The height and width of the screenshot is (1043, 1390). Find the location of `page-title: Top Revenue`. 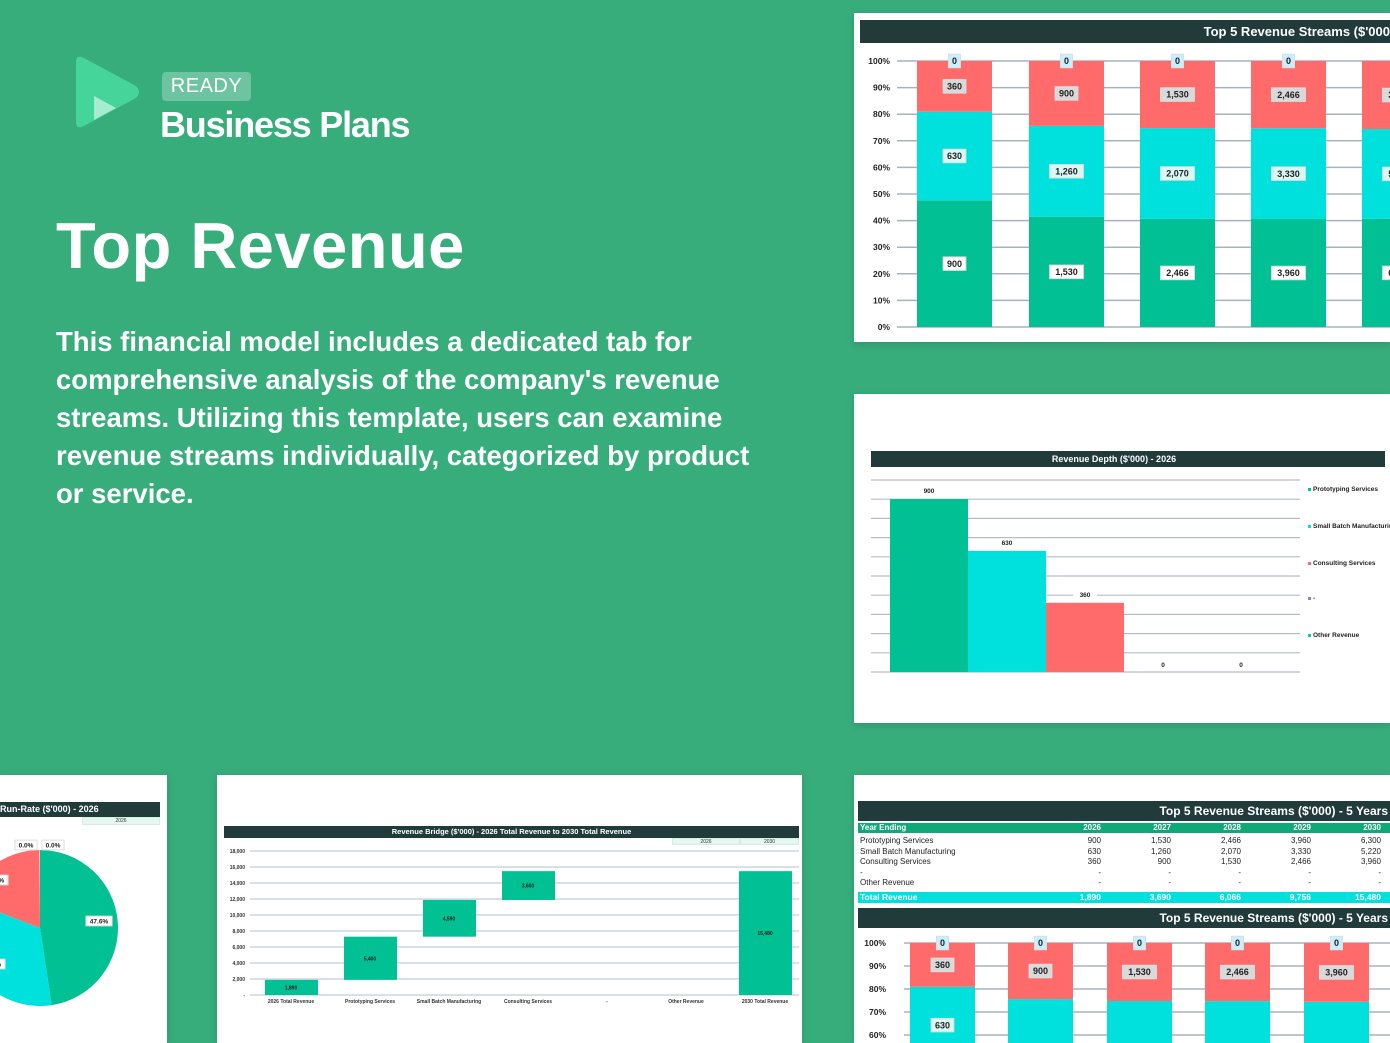

page-title: Top Revenue is located at coordinates (260, 245).